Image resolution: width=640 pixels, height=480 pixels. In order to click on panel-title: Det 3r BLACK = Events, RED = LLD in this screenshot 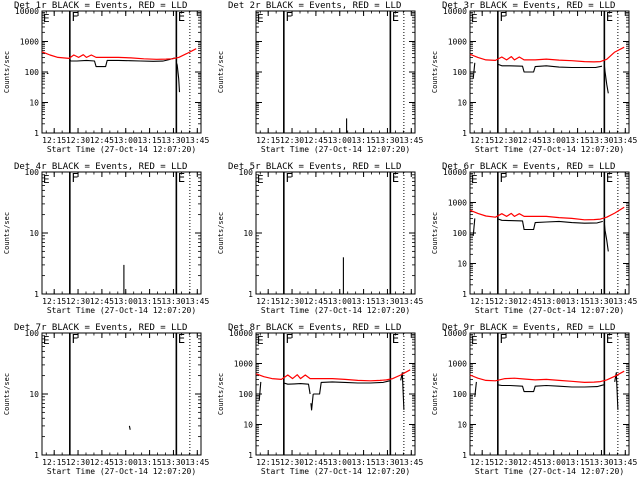, I will do `click(528, 6)`.